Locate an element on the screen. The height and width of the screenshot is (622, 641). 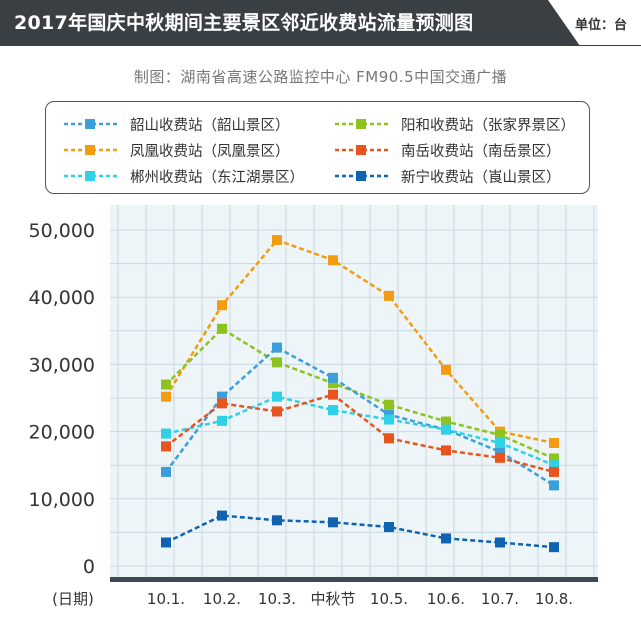
y-tick-label: 10,000 is located at coordinates (62, 500).